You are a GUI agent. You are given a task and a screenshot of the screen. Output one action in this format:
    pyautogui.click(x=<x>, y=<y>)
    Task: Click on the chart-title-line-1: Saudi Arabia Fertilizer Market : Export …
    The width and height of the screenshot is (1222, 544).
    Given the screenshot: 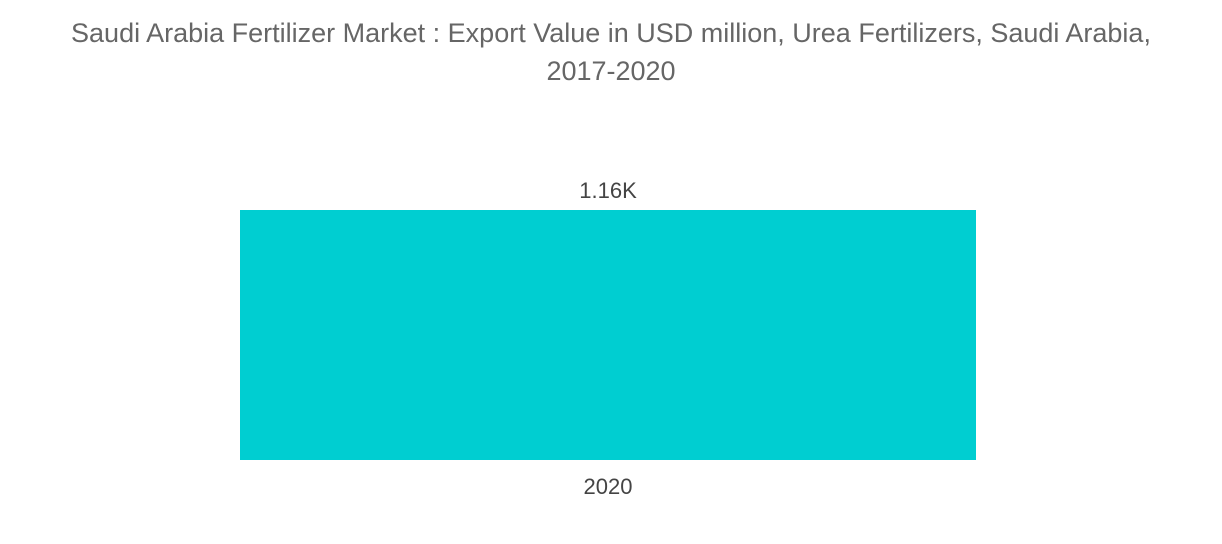 What is the action you would take?
    pyautogui.click(x=611, y=33)
    